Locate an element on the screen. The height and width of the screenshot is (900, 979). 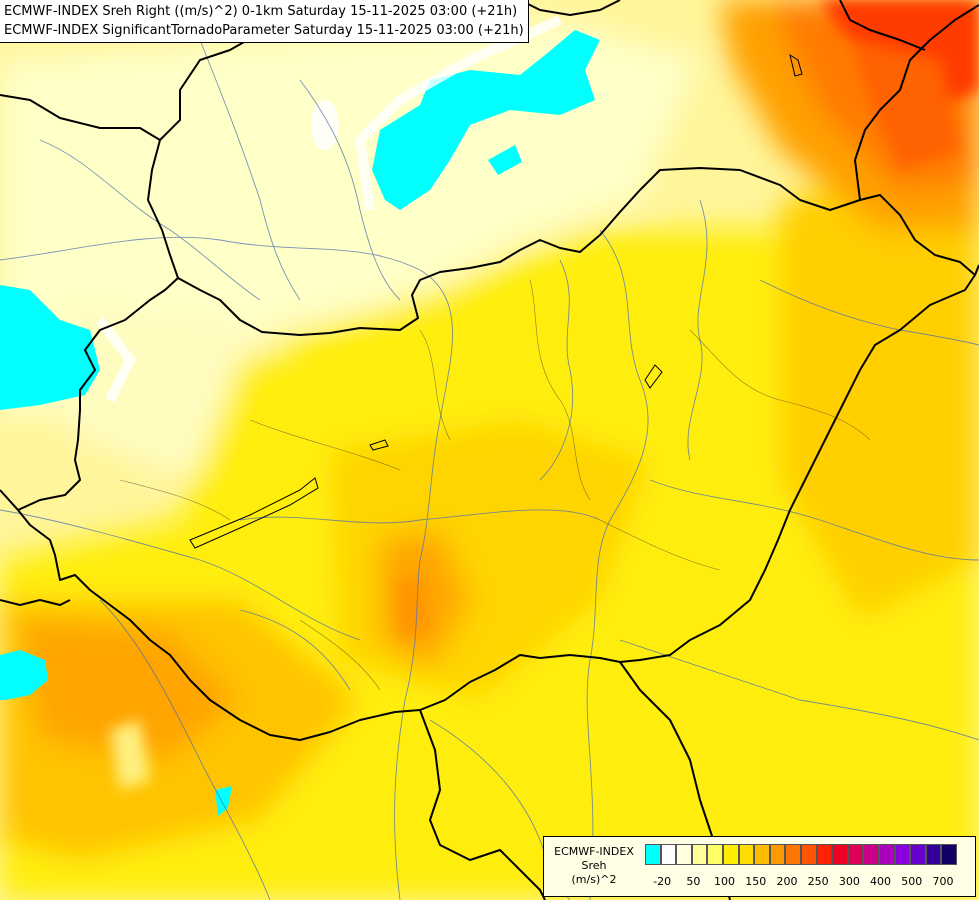
small-lake-northeast is located at coordinates (796, 65).